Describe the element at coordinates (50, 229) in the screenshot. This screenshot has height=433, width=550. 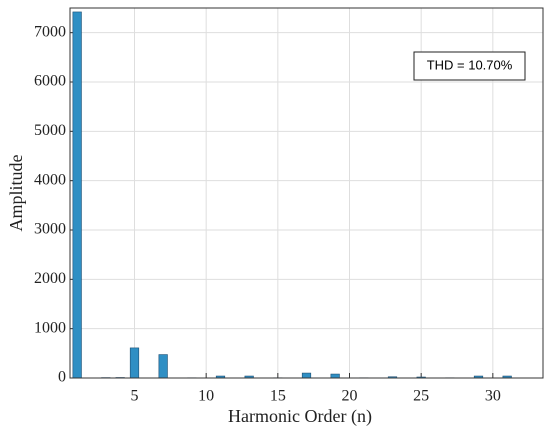
I see `y-tick-label: 3000` at that location.